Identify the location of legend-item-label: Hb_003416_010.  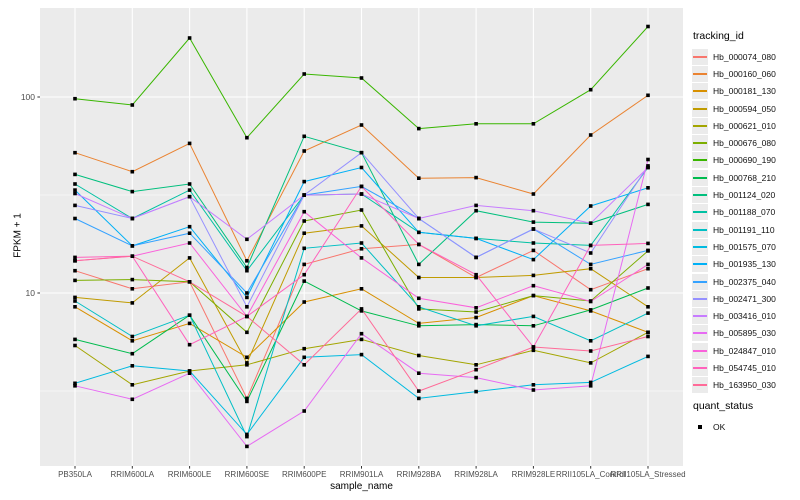
(744, 316).